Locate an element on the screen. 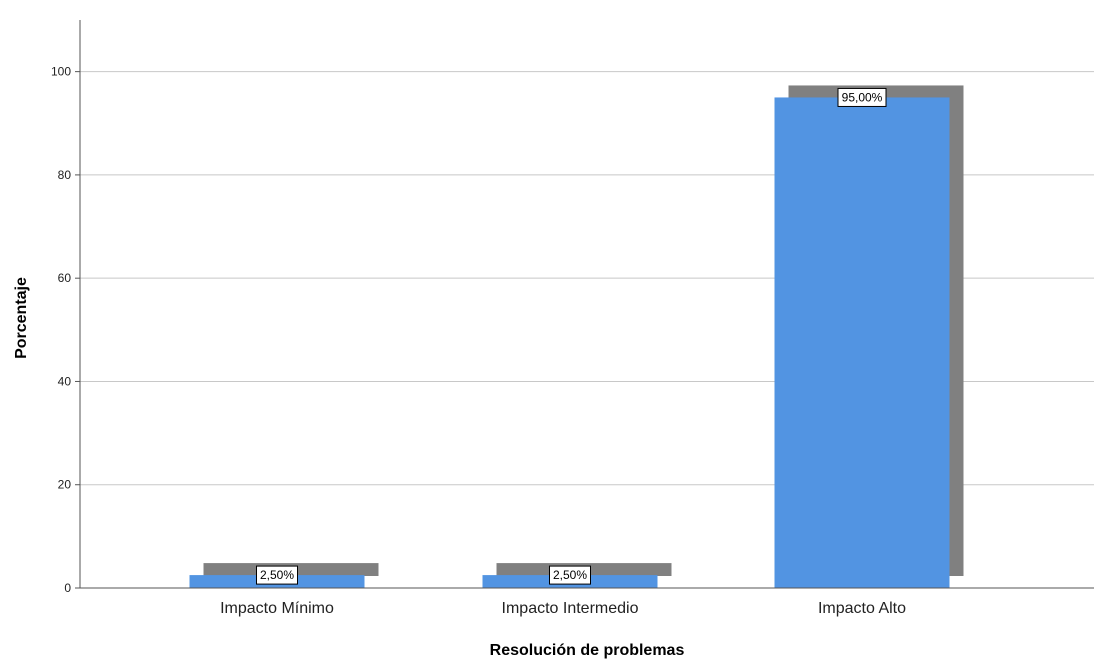 Image resolution: width=1094 pixels, height=662 pixels. x-axis-title: Resolución de problemas is located at coordinates (587, 650).